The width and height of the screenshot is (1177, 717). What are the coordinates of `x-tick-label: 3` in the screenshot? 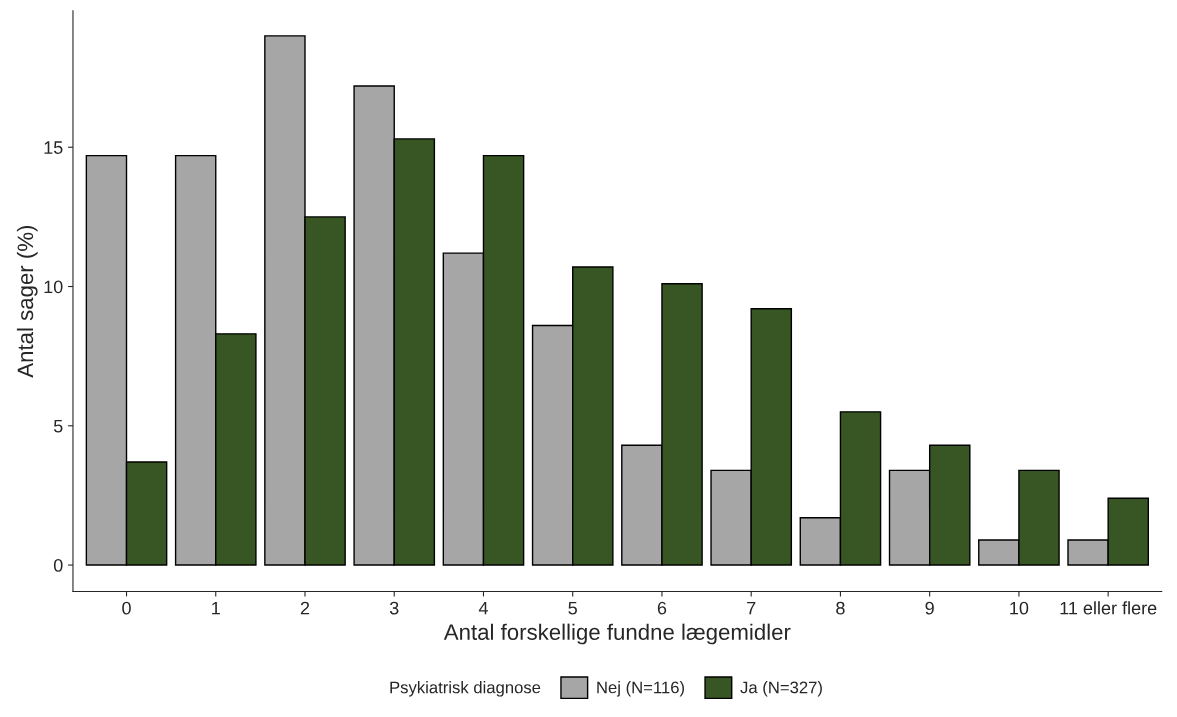 It's located at (394, 608).